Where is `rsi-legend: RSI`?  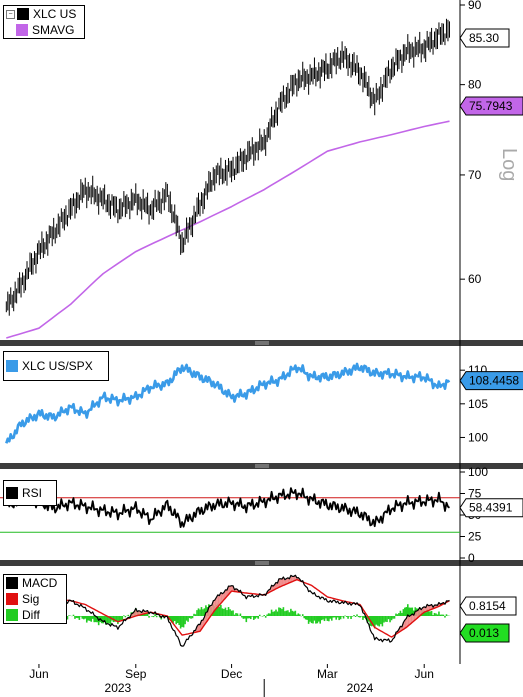
rsi-legend: RSI is located at coordinates (30, 493).